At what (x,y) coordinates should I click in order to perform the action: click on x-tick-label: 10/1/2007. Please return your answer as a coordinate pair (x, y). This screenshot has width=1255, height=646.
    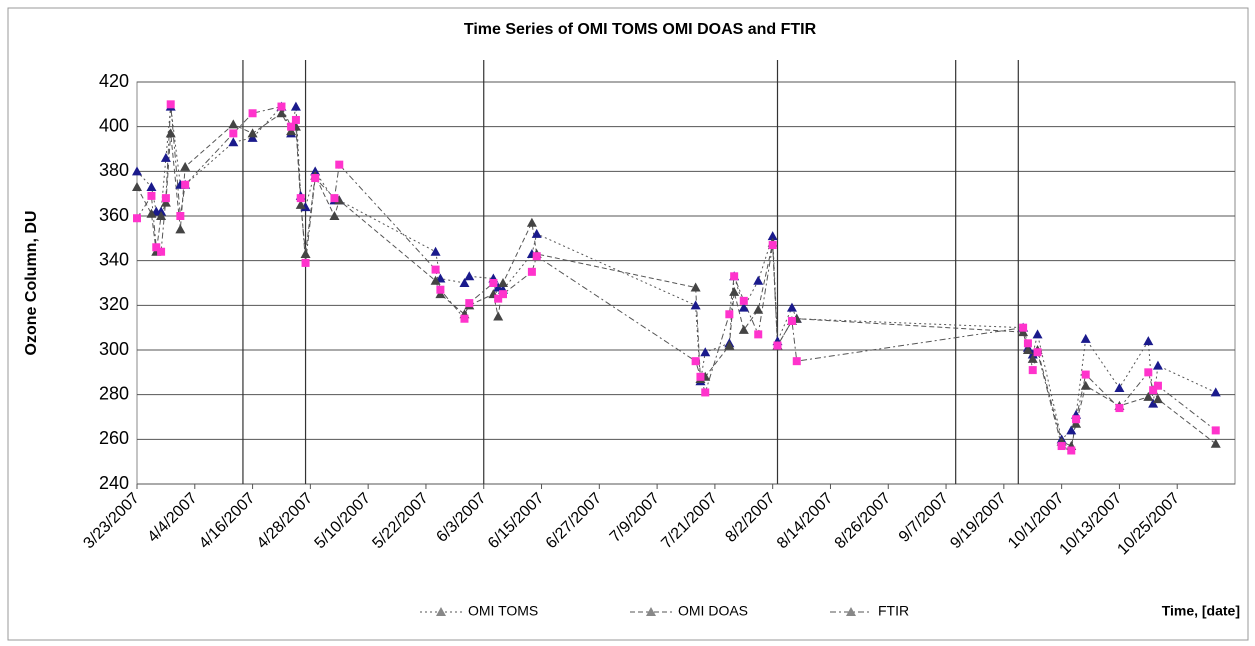
    Looking at the image, I should click on (1036, 521).